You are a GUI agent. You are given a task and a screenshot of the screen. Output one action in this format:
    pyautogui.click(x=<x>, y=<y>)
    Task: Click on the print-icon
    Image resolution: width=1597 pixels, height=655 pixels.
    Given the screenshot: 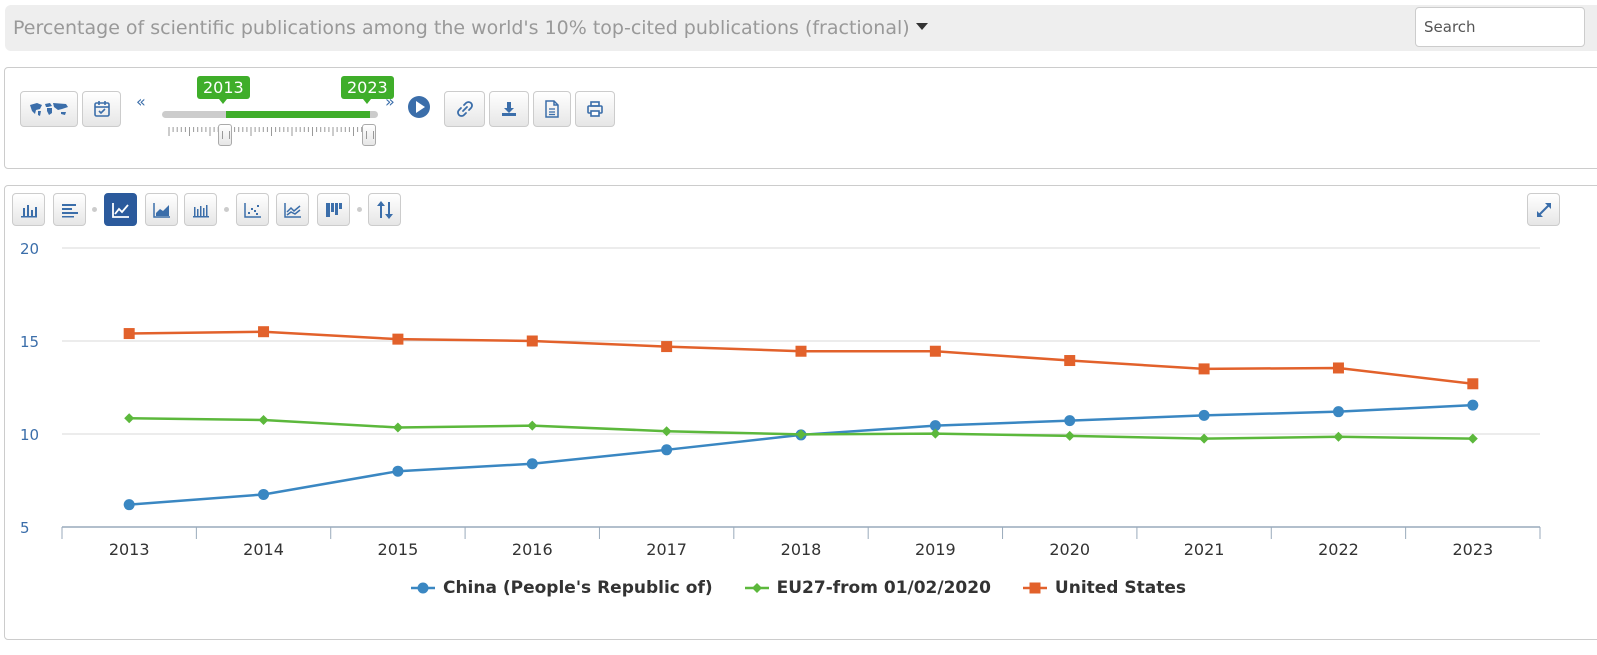 What is the action you would take?
    pyautogui.click(x=595, y=109)
    